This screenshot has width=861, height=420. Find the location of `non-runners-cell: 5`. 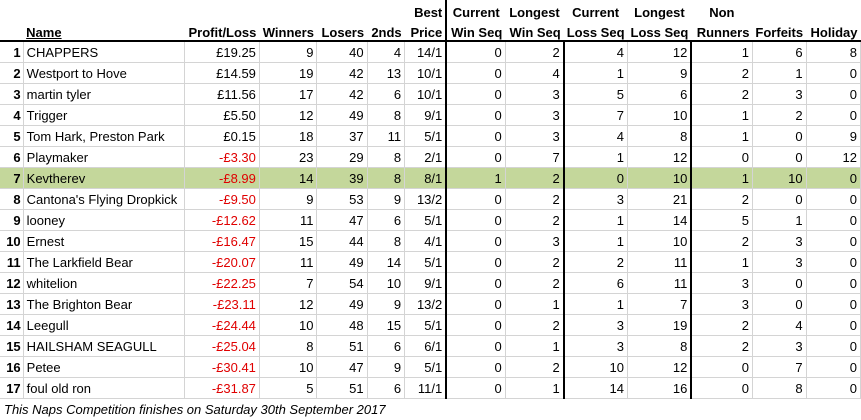

non-runners-cell: 5 is located at coordinates (722, 220).